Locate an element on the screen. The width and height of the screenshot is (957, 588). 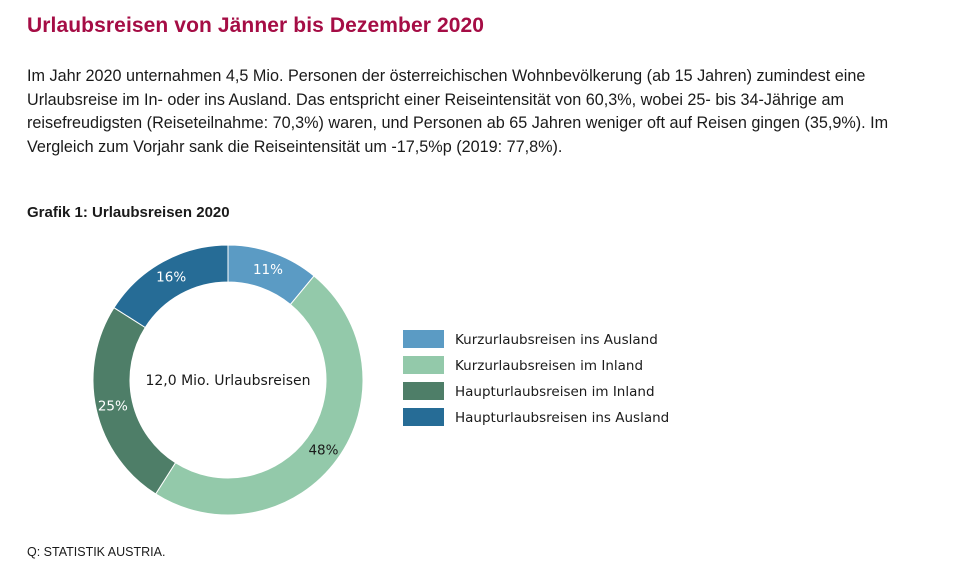
slice-label-haupturlaubsreisen-ins-ausland: 16% is located at coordinates (171, 278).